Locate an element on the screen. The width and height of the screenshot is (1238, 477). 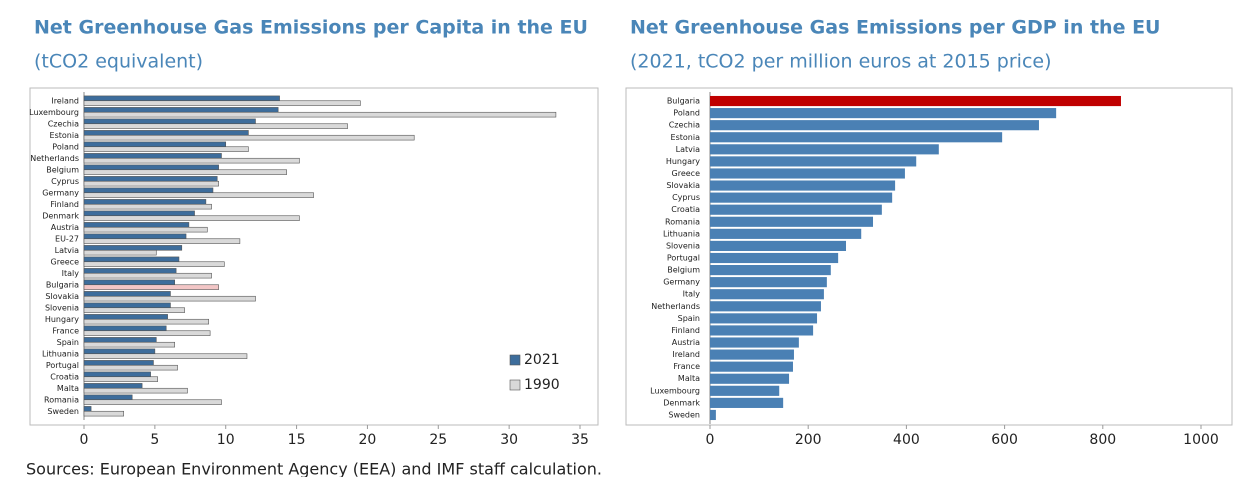
category-label: Poland is located at coordinates (65, 146).